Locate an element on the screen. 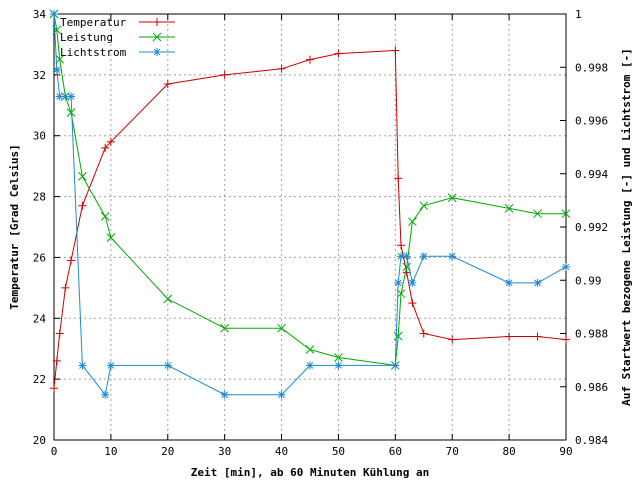  x-axis-title: Zeit [min], ab 60 Minuten Kühlung an is located at coordinates (310, 472).